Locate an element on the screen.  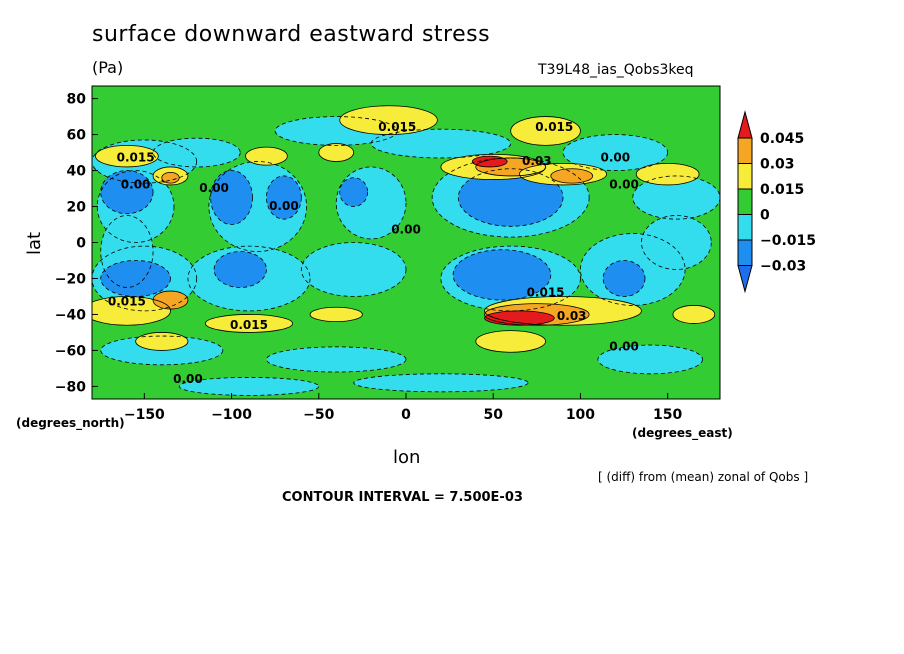
y-tick-label: 0 is located at coordinates (81, 244).